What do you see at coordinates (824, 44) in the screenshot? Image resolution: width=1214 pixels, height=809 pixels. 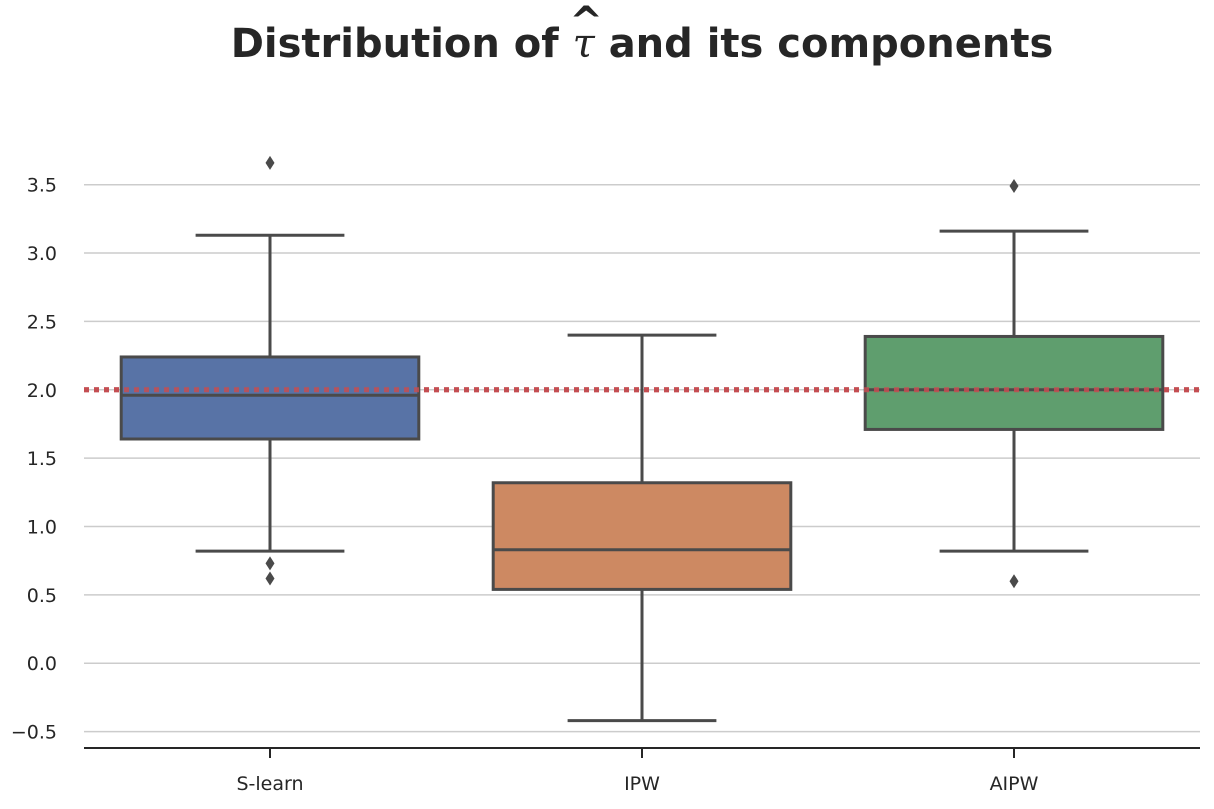 I see `title-suffix: and its components` at bounding box center [824, 44].